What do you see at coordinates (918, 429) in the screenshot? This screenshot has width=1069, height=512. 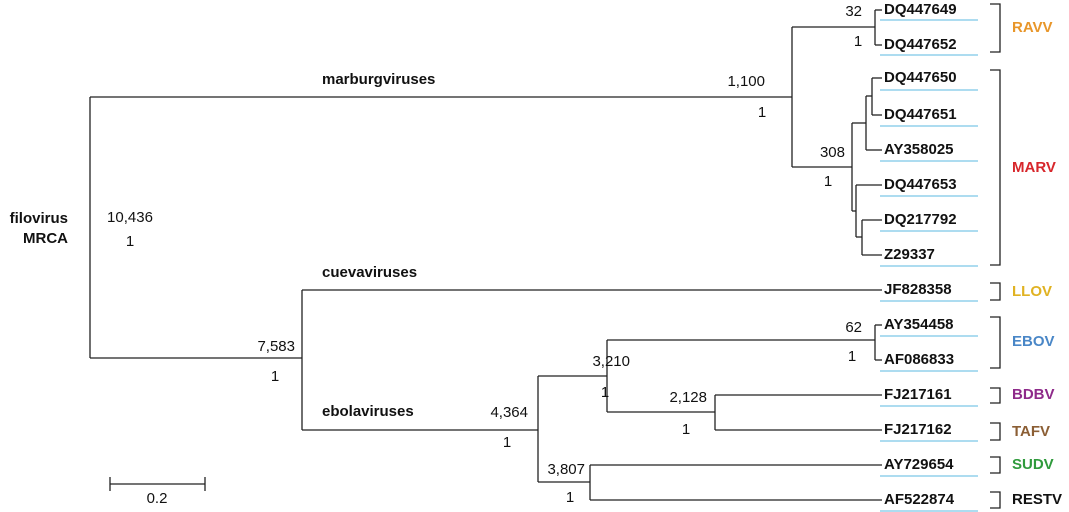 I see `leaf-label: FJ217162` at bounding box center [918, 429].